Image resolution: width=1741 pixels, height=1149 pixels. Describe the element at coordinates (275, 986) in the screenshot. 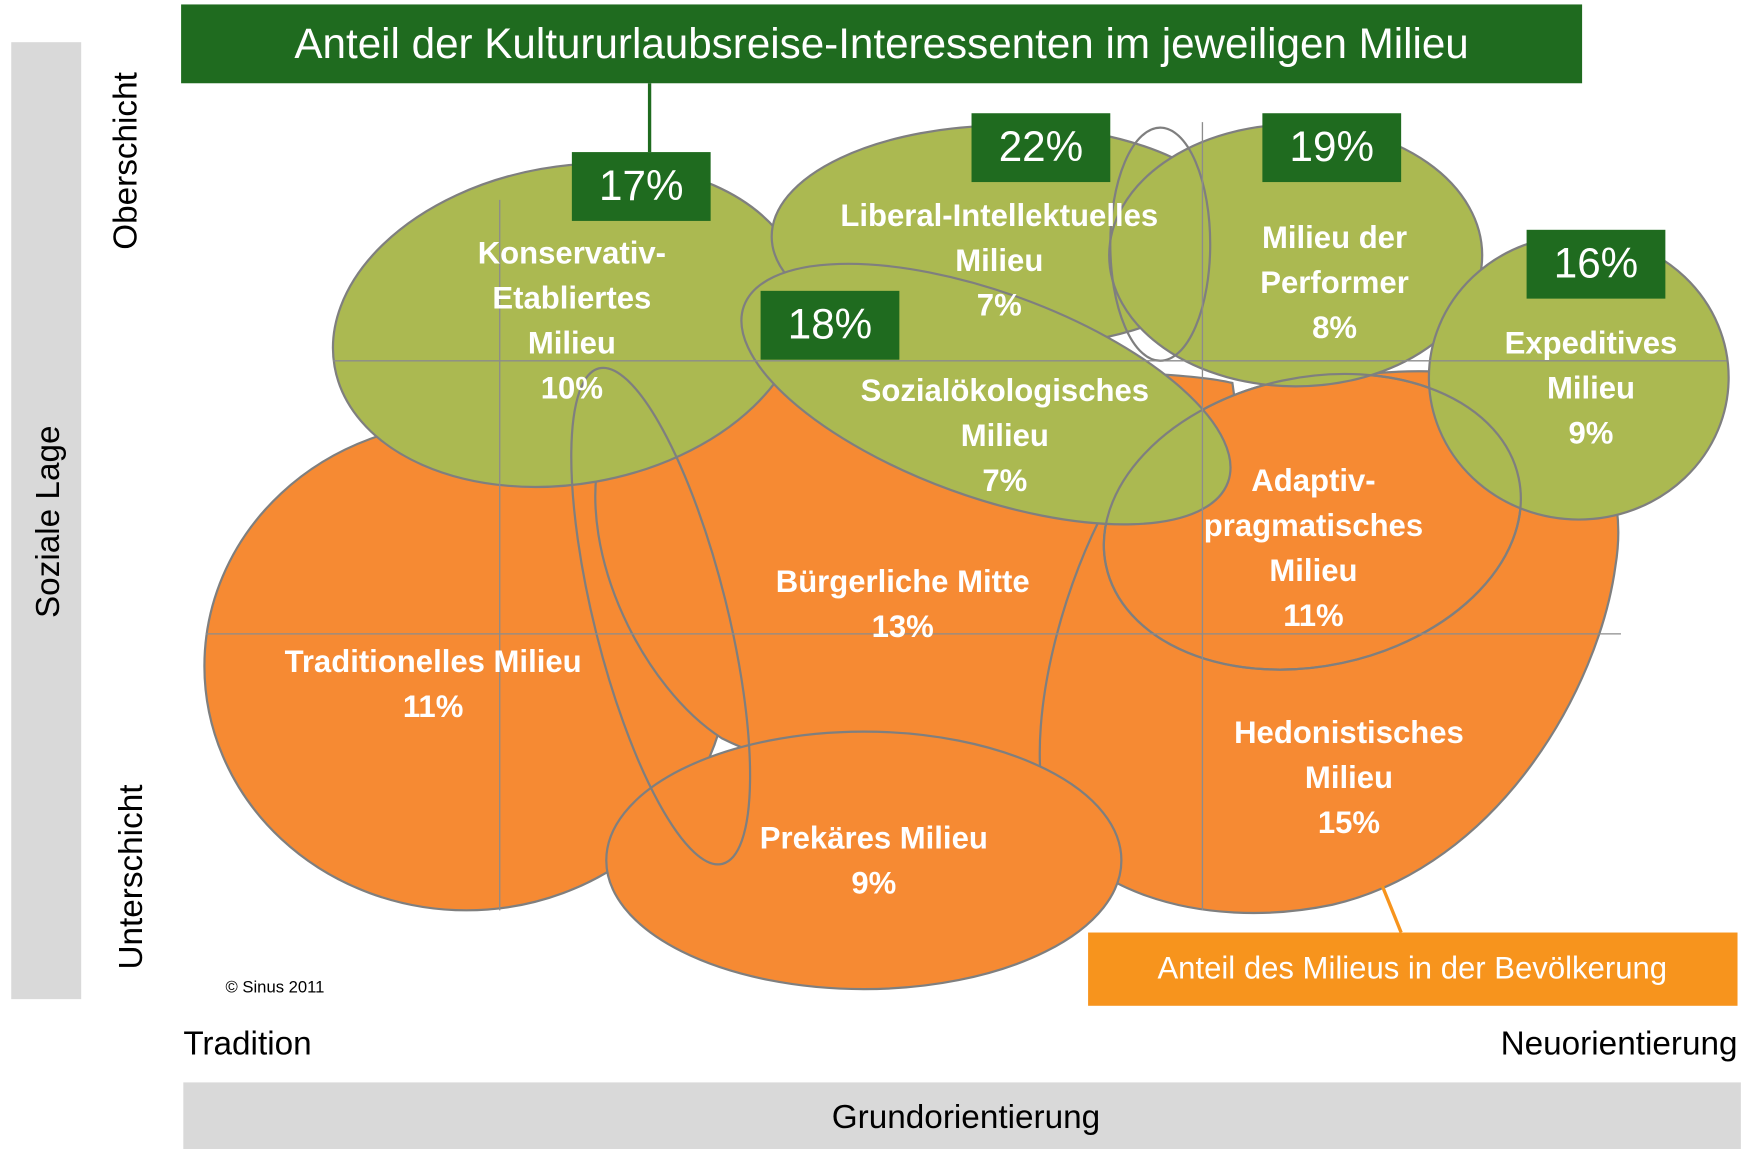

I see `copyright: © Sinus 2011` at that location.